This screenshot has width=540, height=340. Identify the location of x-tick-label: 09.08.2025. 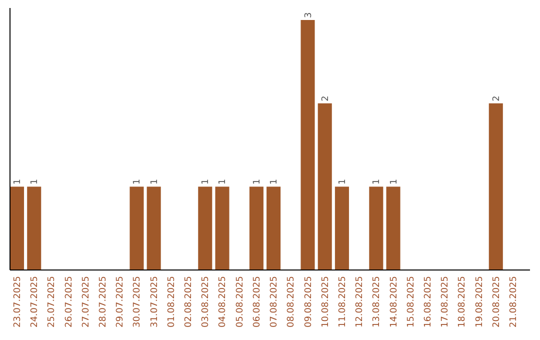
(309, 302).